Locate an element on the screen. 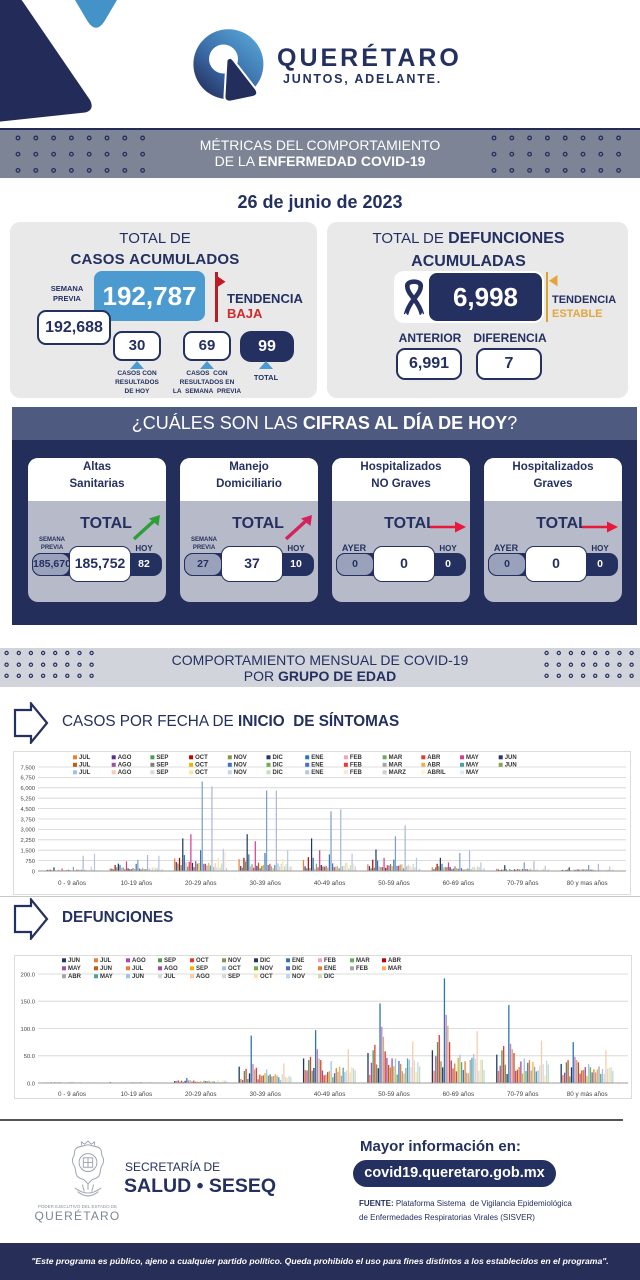 Image resolution: width=640 pixels, height=1280 pixels. svg-text: 1,500 is located at coordinates (27, 852).